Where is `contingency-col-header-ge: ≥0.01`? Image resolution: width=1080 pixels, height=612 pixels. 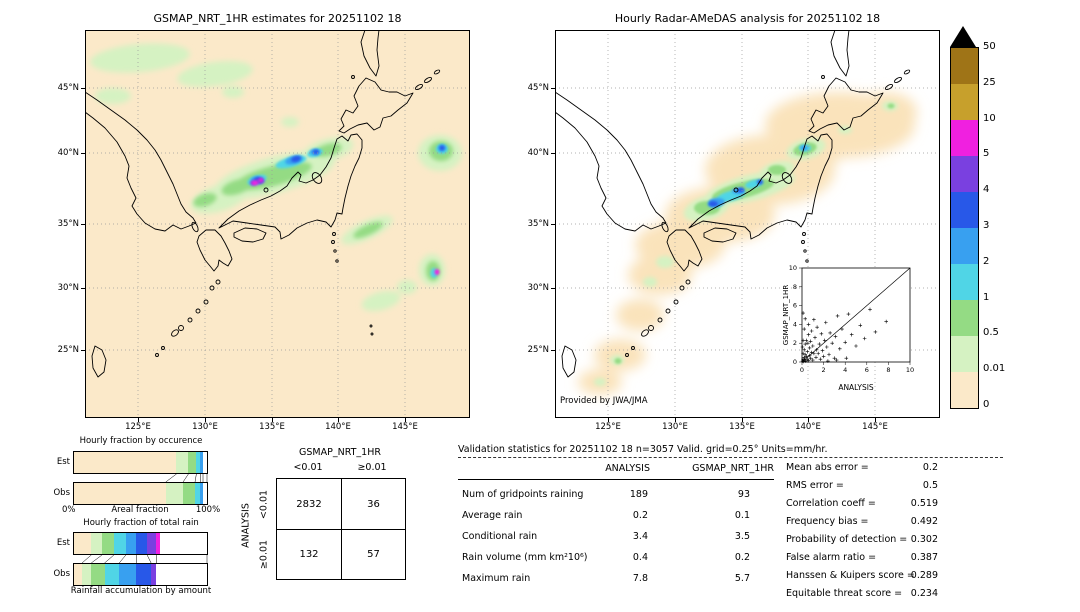
contingency-col-header-ge: ≥0.01 is located at coordinates (372, 467).